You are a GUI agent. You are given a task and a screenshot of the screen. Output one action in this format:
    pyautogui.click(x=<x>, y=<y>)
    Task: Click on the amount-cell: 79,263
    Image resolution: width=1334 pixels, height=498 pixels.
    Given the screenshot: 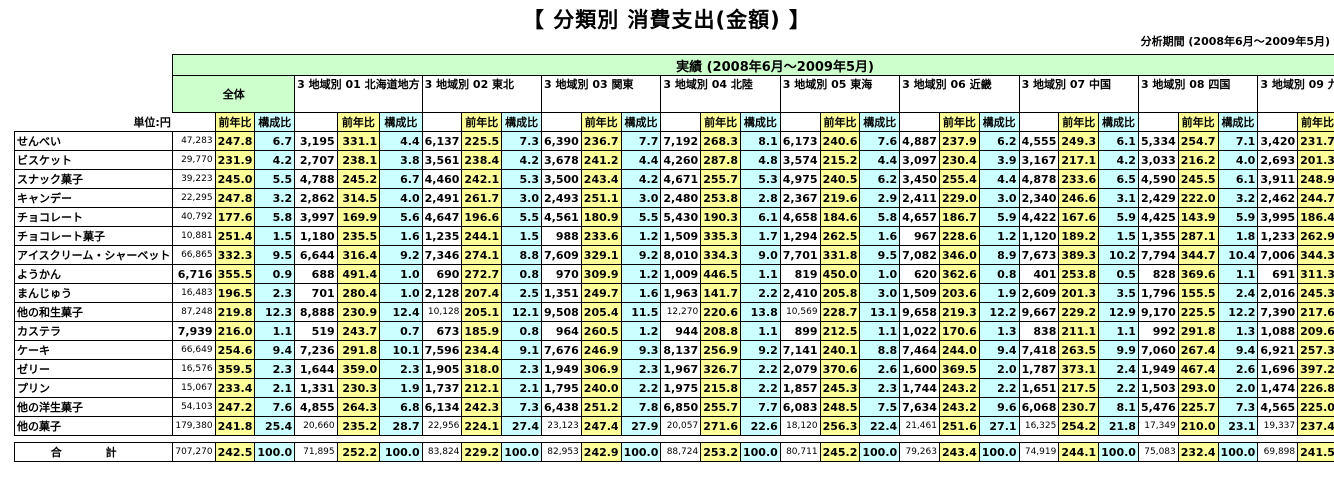 What is the action you would take?
    pyautogui.click(x=919, y=452)
    